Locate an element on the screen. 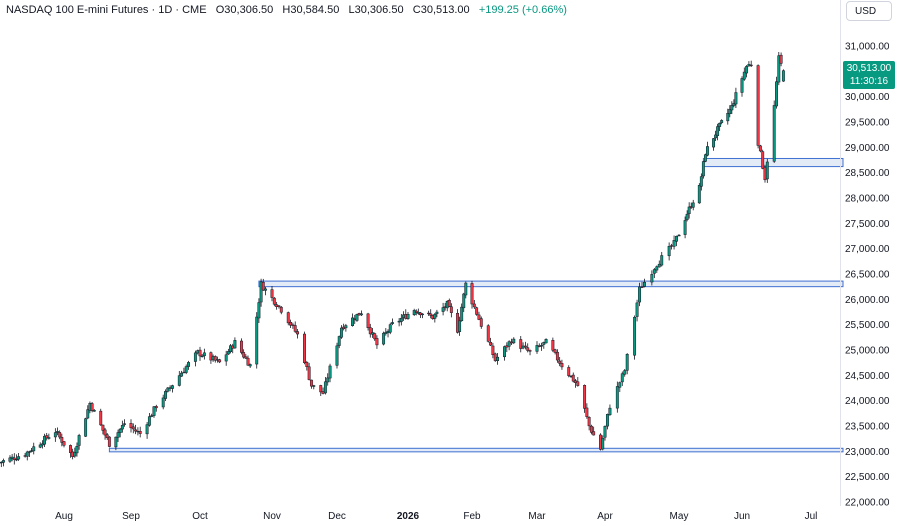 The height and width of the screenshot is (526, 900). price-tick-label: 26,000.00 is located at coordinates (867, 300).